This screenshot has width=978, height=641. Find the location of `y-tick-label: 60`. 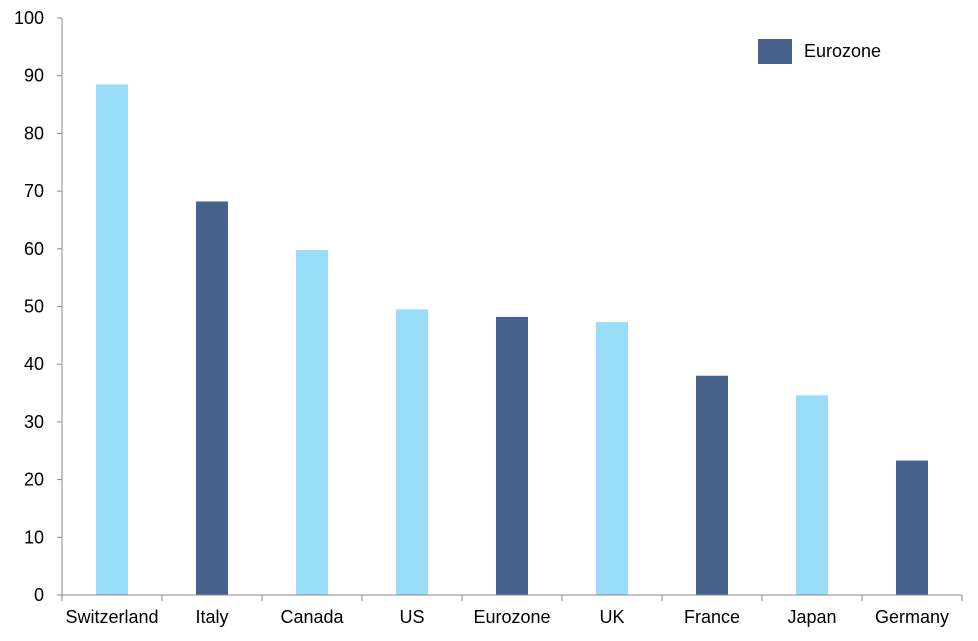

y-tick-label: 60 is located at coordinates (34, 249).